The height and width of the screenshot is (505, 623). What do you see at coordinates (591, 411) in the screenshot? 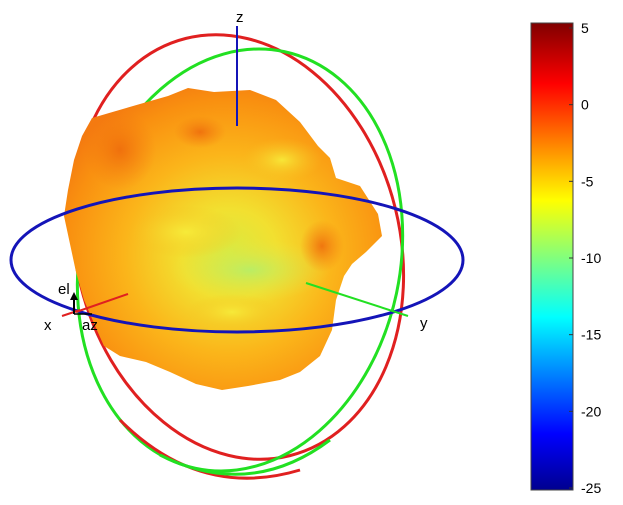
I see `colorbar-tick-label: -20` at bounding box center [591, 411].